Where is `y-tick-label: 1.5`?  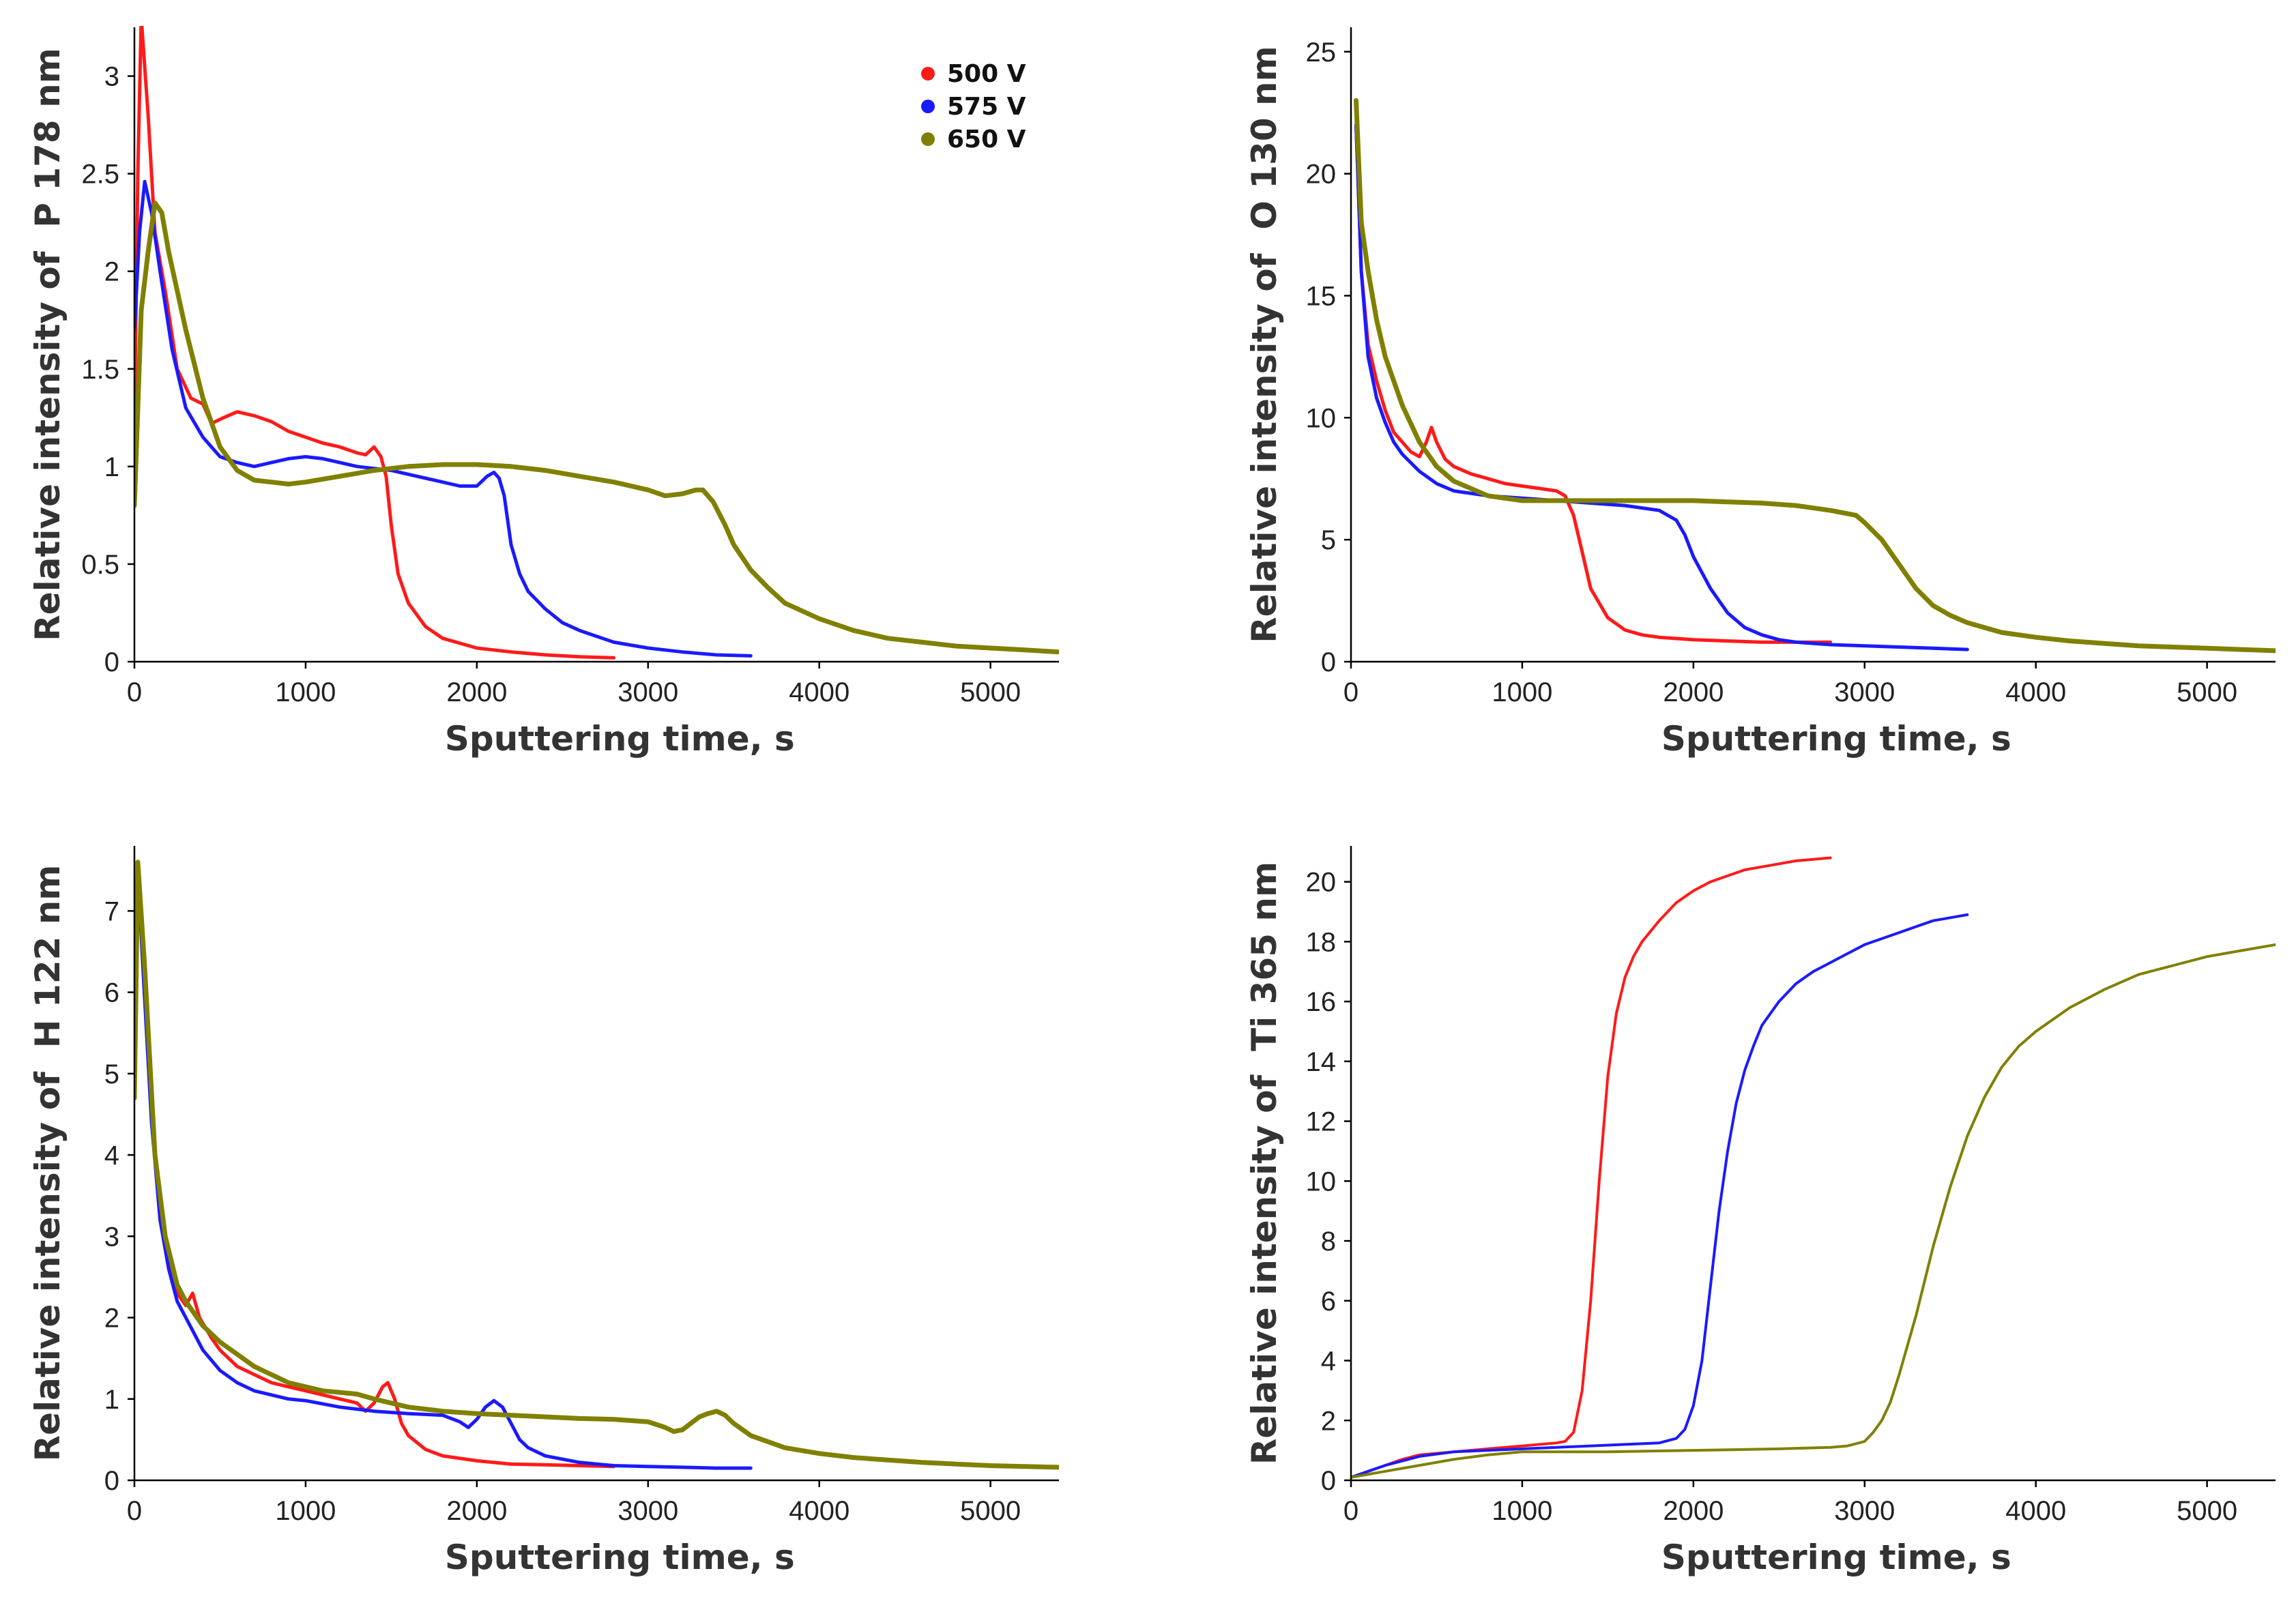 y-tick-label: 1.5 is located at coordinates (100, 370).